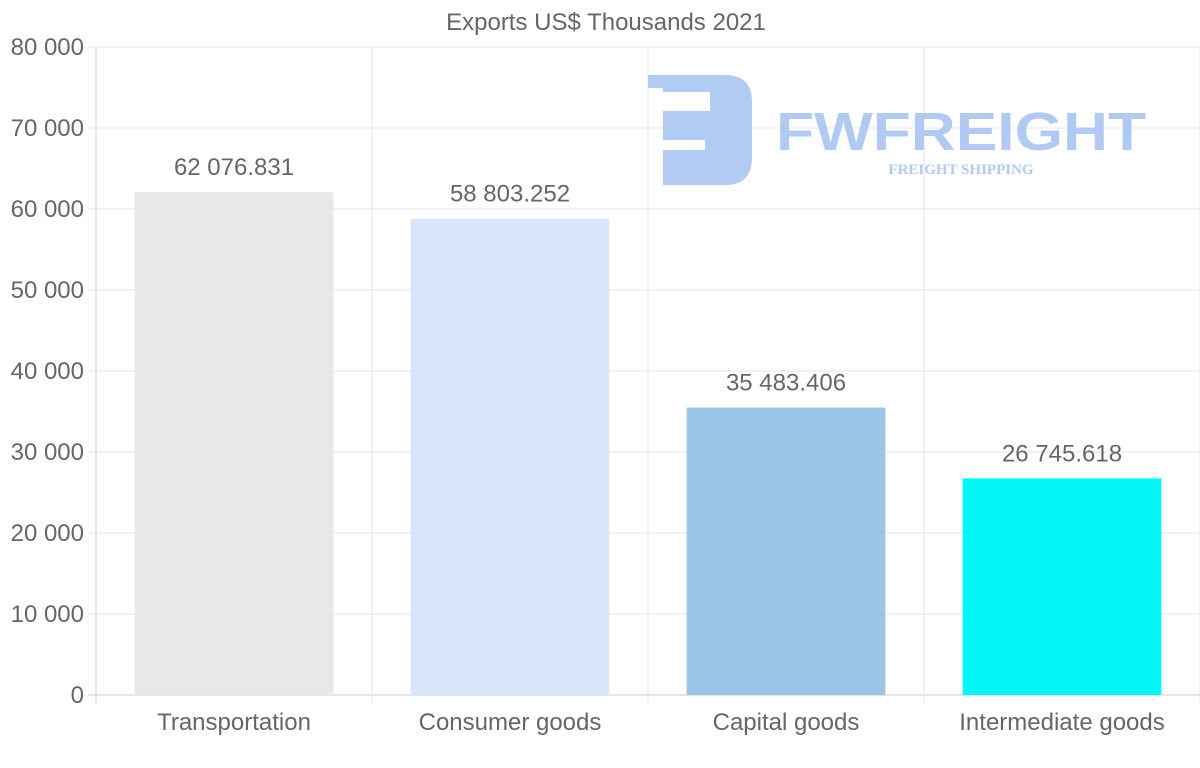 The height and width of the screenshot is (768, 1200). Describe the element at coordinates (77, 695) in the screenshot. I see `y-tick-label: 0` at that location.